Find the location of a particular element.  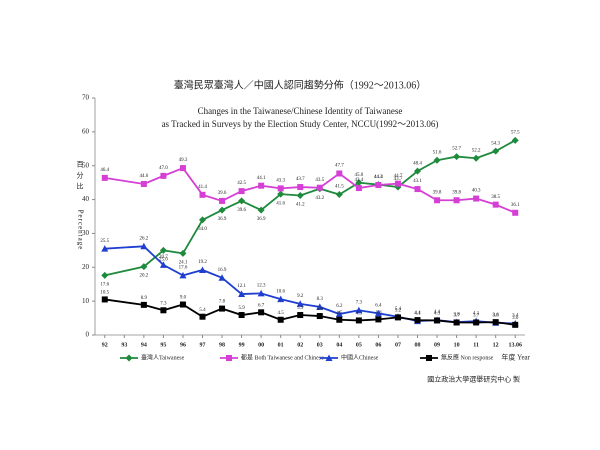

data-label: 16.9 is located at coordinates (222, 270).